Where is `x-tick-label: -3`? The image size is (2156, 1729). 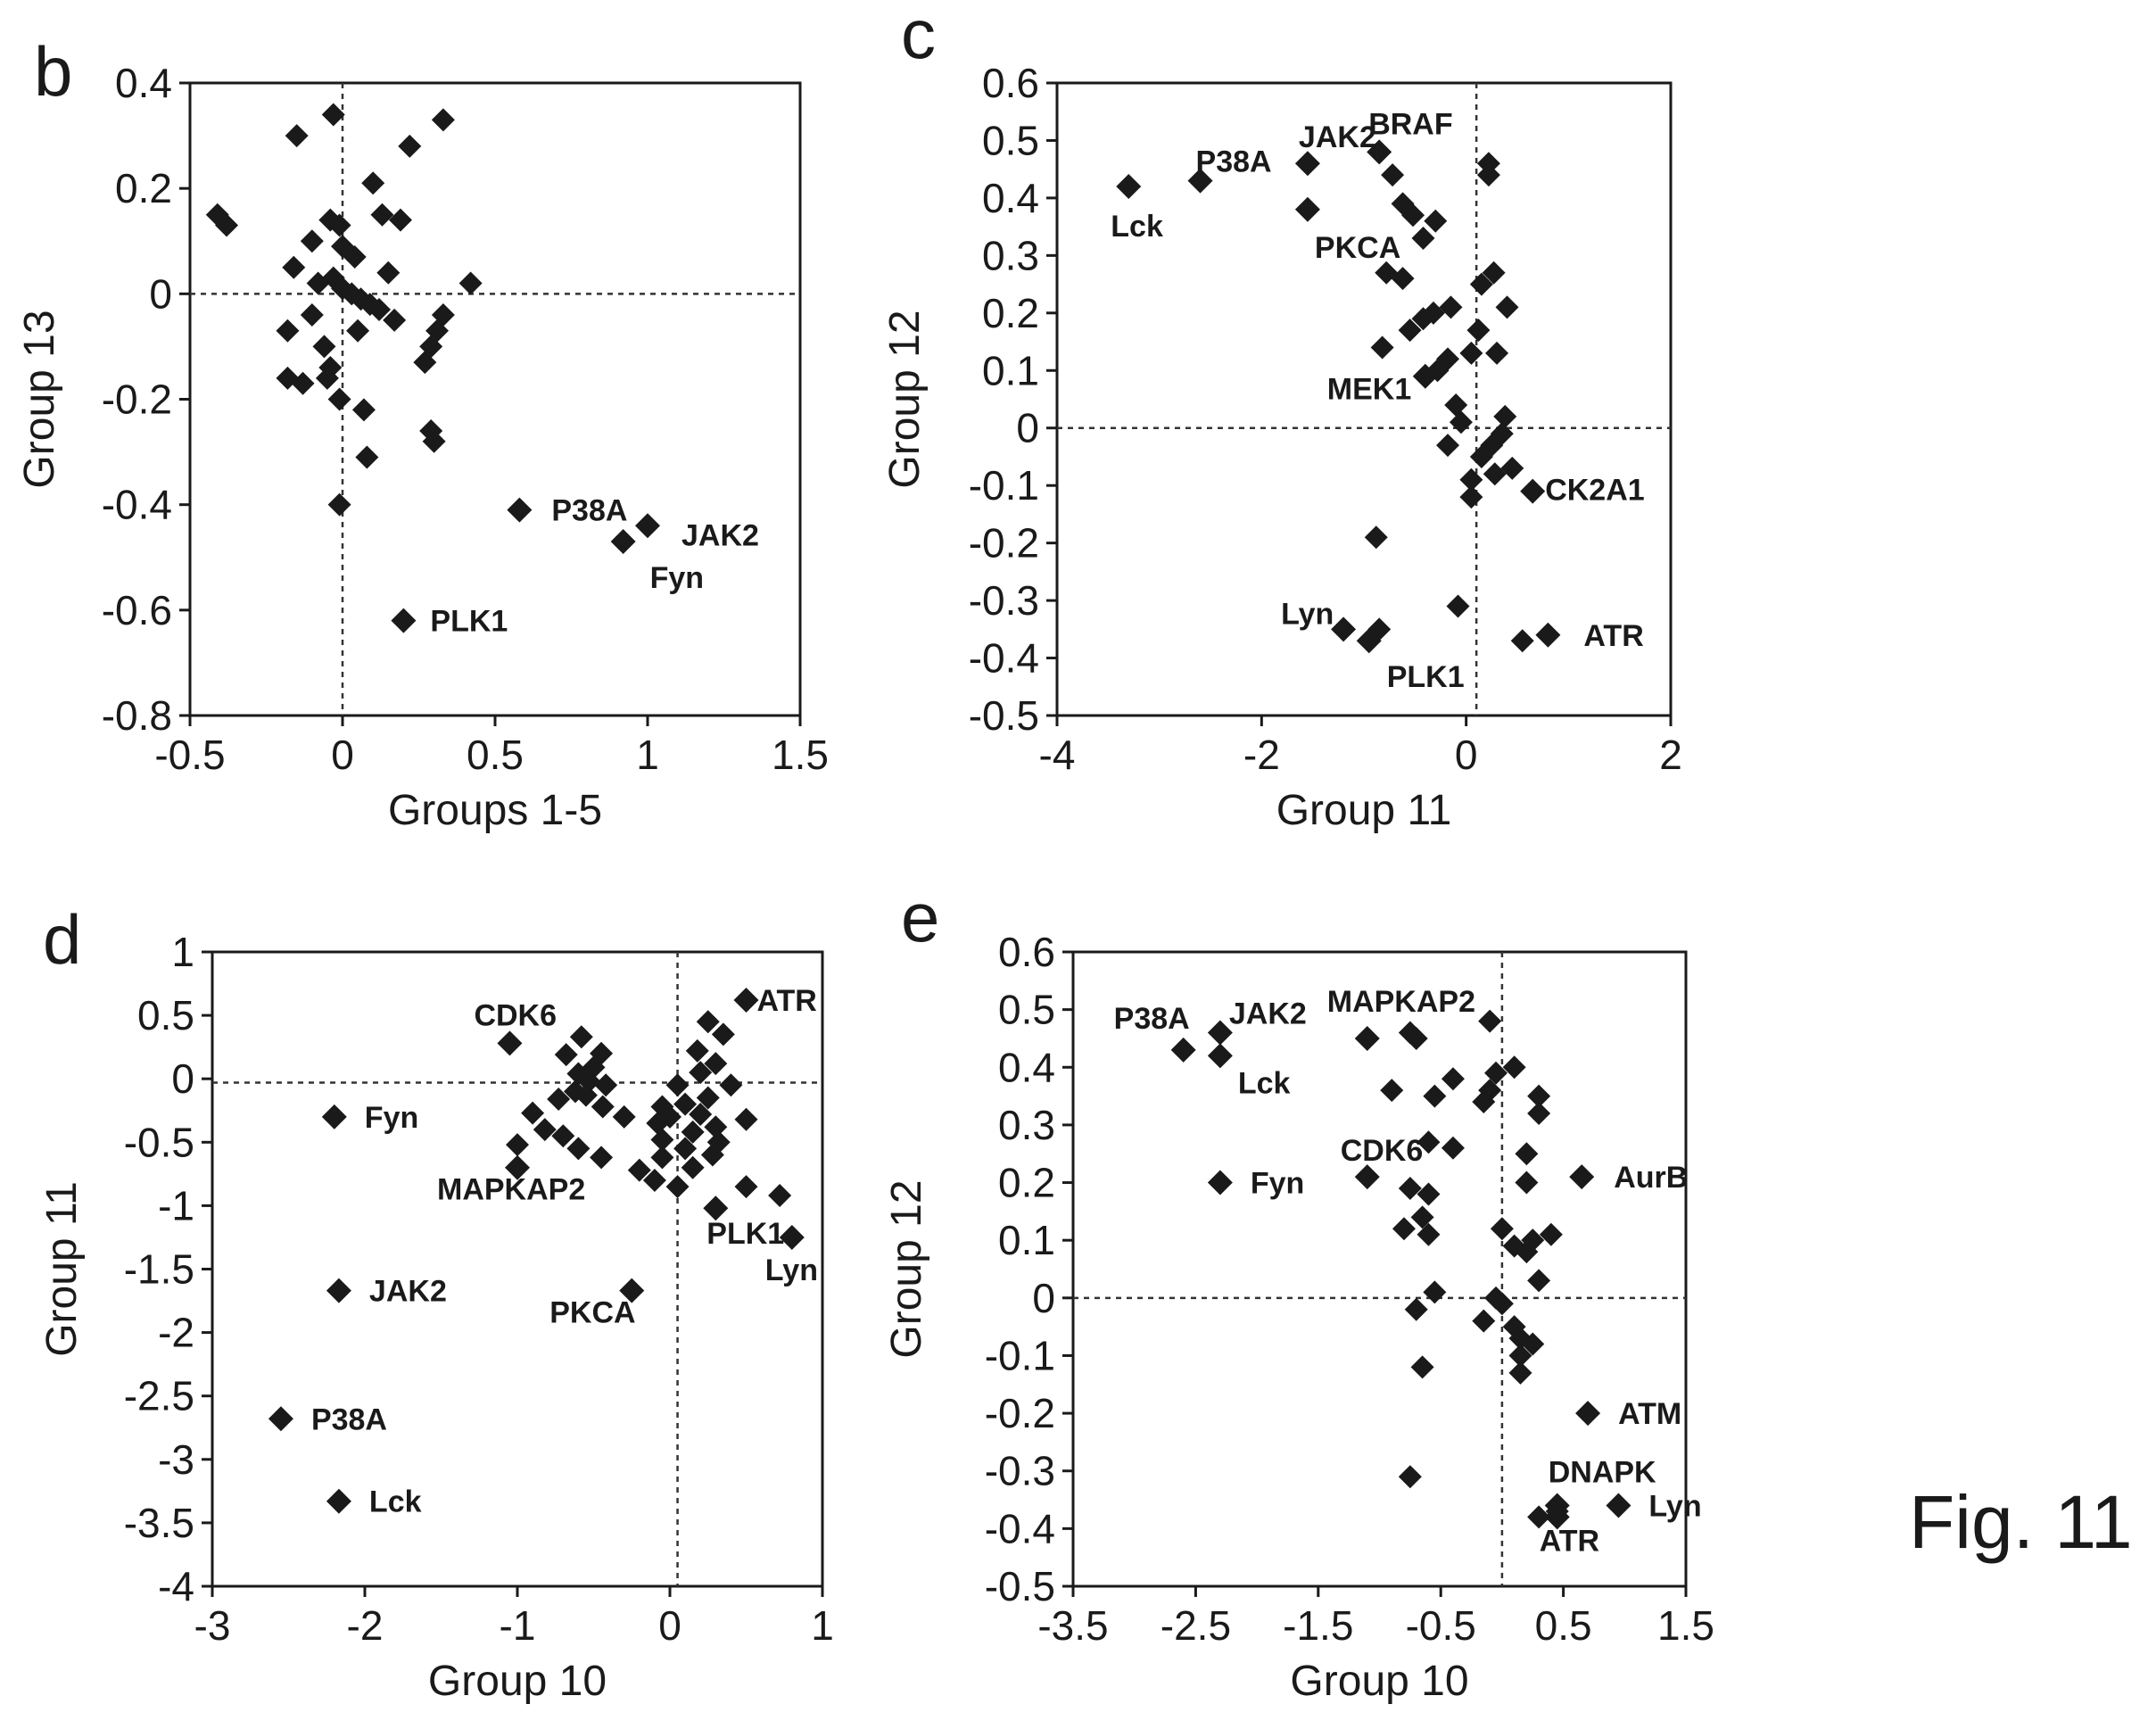
x-tick-label: -3 is located at coordinates (212, 1625).